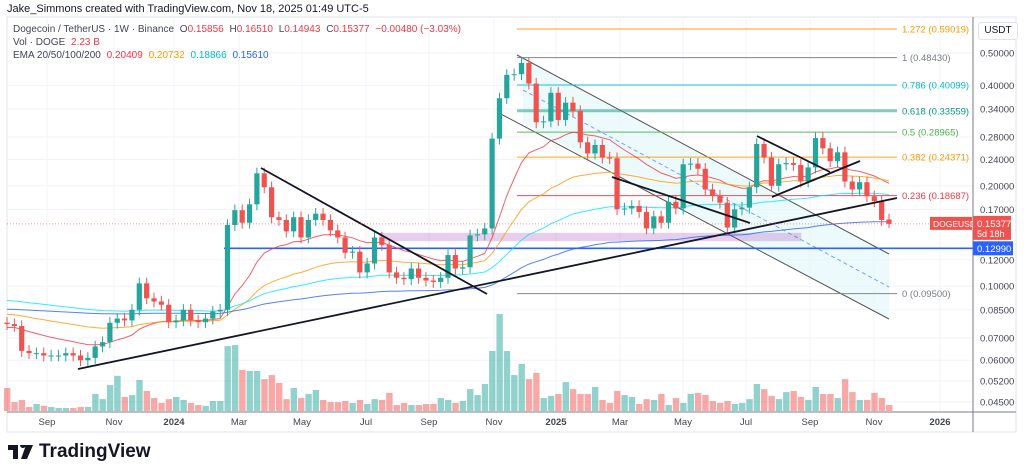  Describe the element at coordinates (620, 422) in the screenshot. I see `time-tick-label: Mar` at that location.